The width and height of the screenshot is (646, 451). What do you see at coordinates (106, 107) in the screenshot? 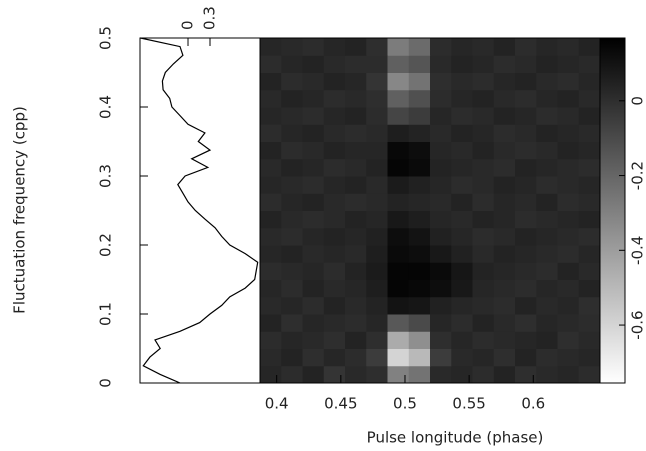
I see `y-tick-label: 0.4` at bounding box center [106, 107].